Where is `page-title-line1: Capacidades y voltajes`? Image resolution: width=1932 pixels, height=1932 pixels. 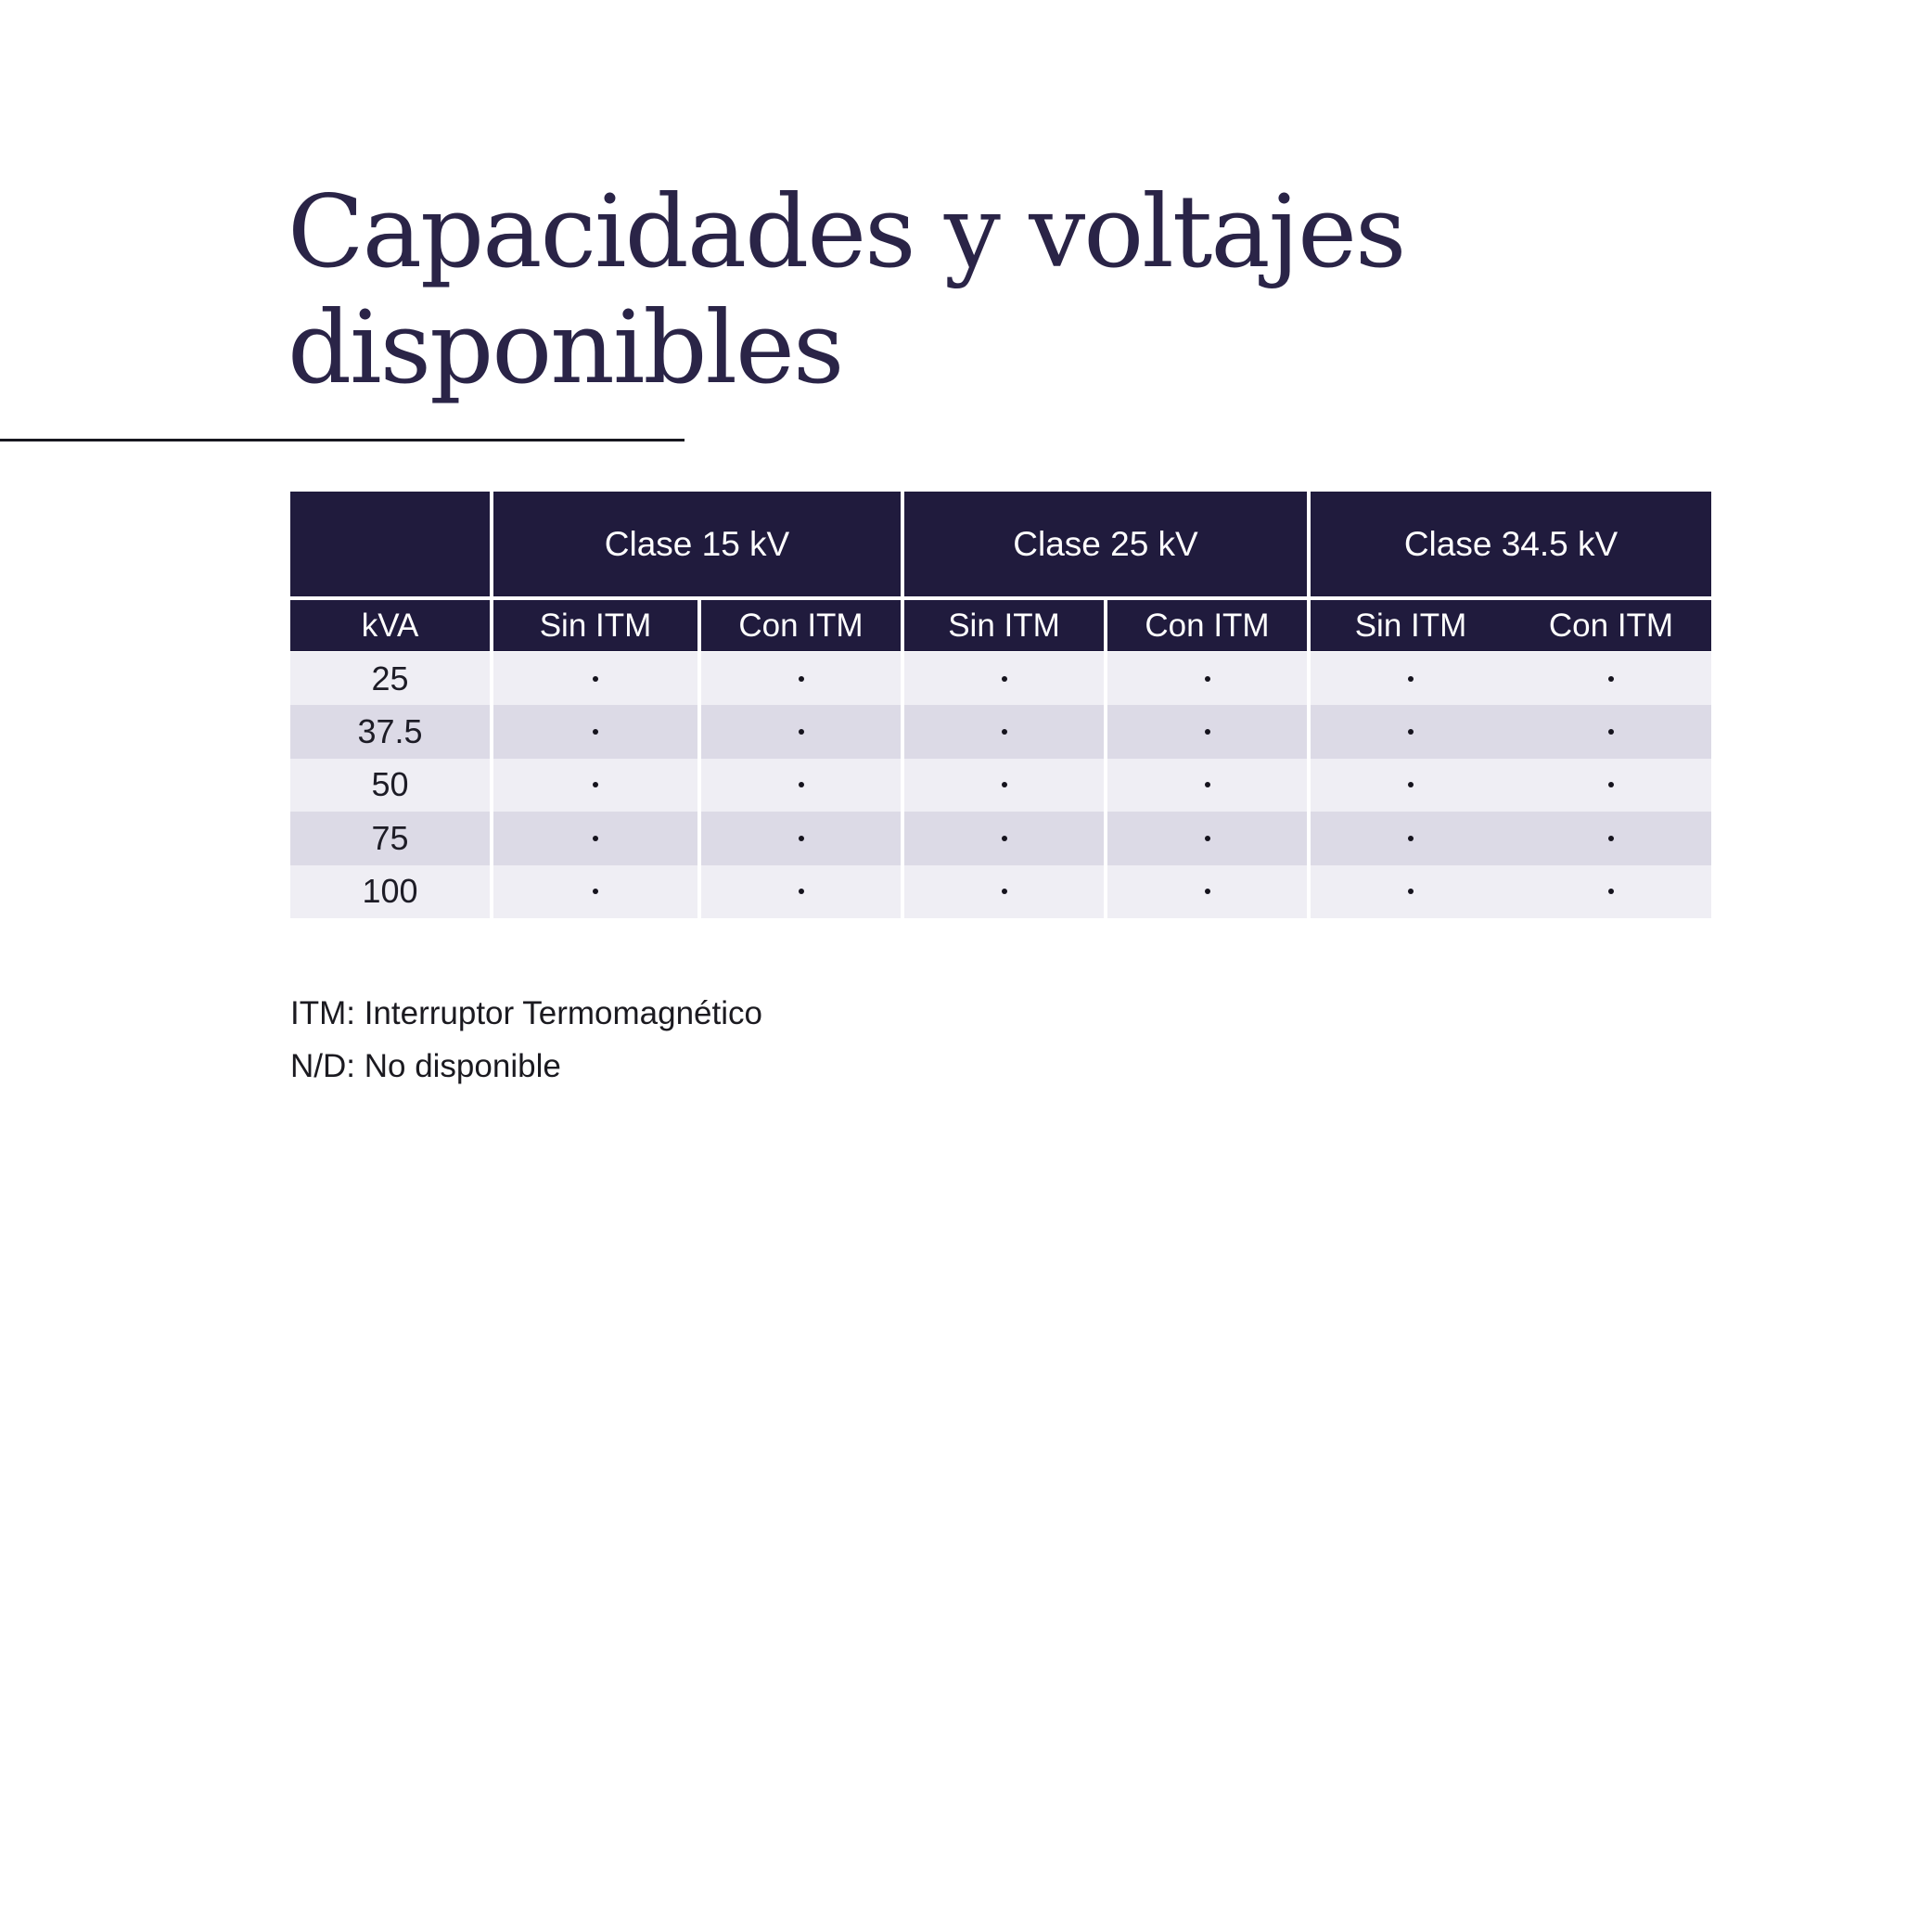
page-title-line1: Capacidades y voltajes is located at coordinates (847, 232).